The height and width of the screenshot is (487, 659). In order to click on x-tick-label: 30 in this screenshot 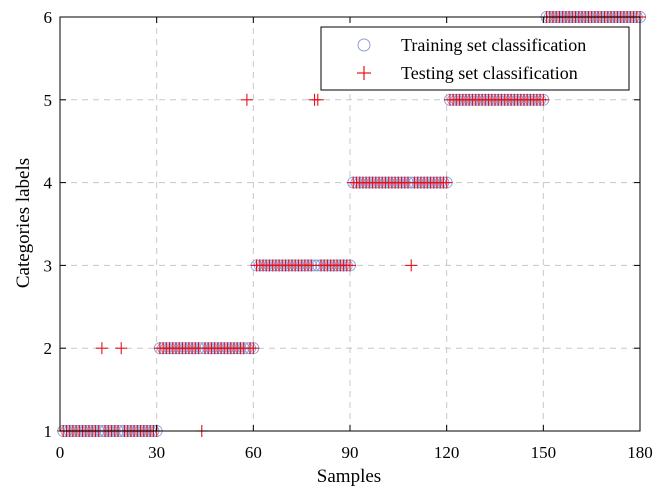, I will do `click(156, 452)`.